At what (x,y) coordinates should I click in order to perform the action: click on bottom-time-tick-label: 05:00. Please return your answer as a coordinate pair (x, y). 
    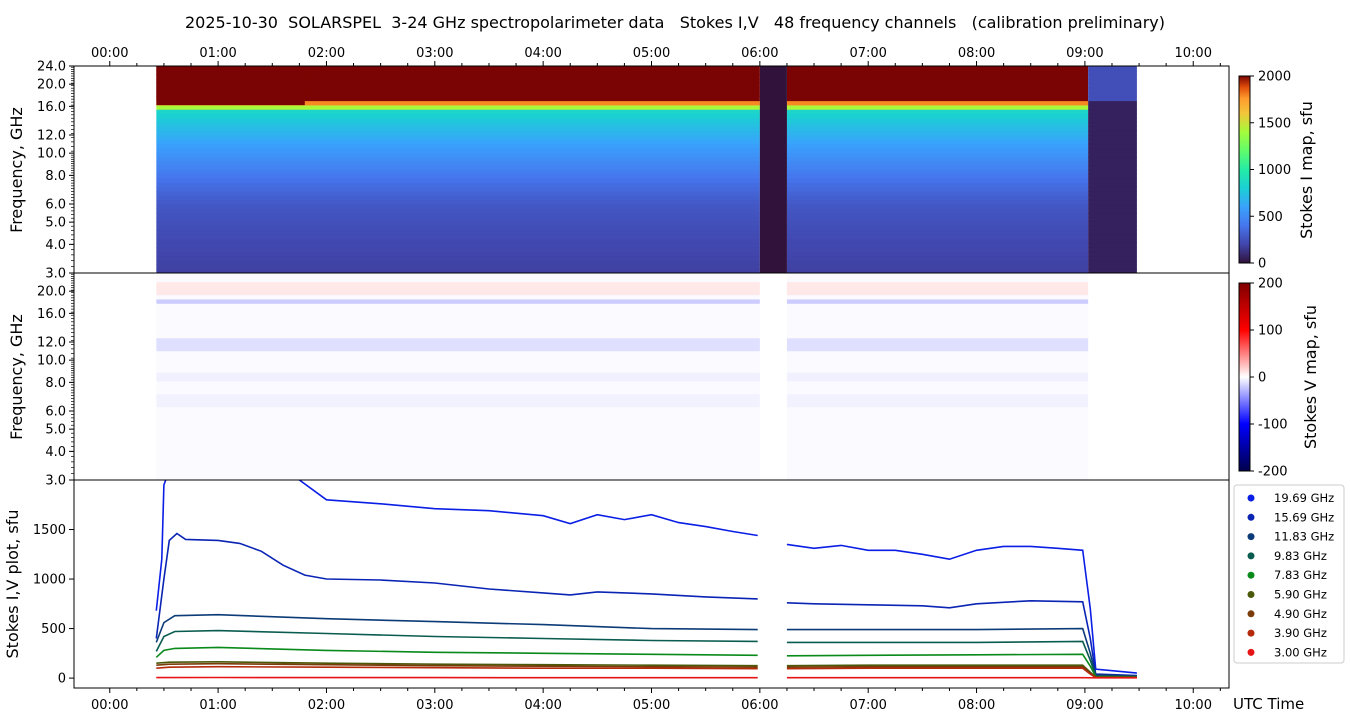
    Looking at the image, I should click on (651, 705).